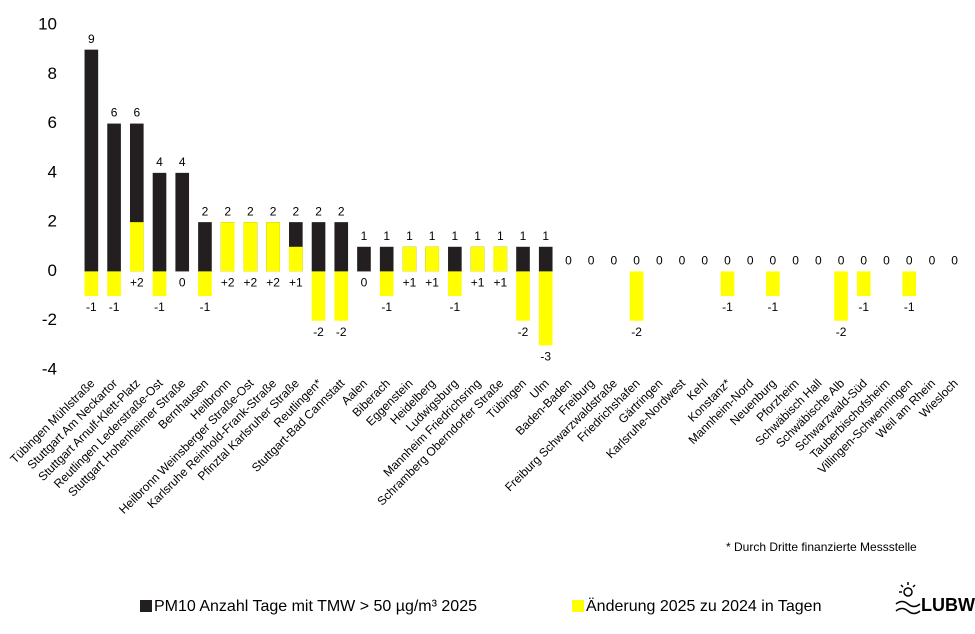  I want to click on logo-text: LUBW, so click(948, 605).